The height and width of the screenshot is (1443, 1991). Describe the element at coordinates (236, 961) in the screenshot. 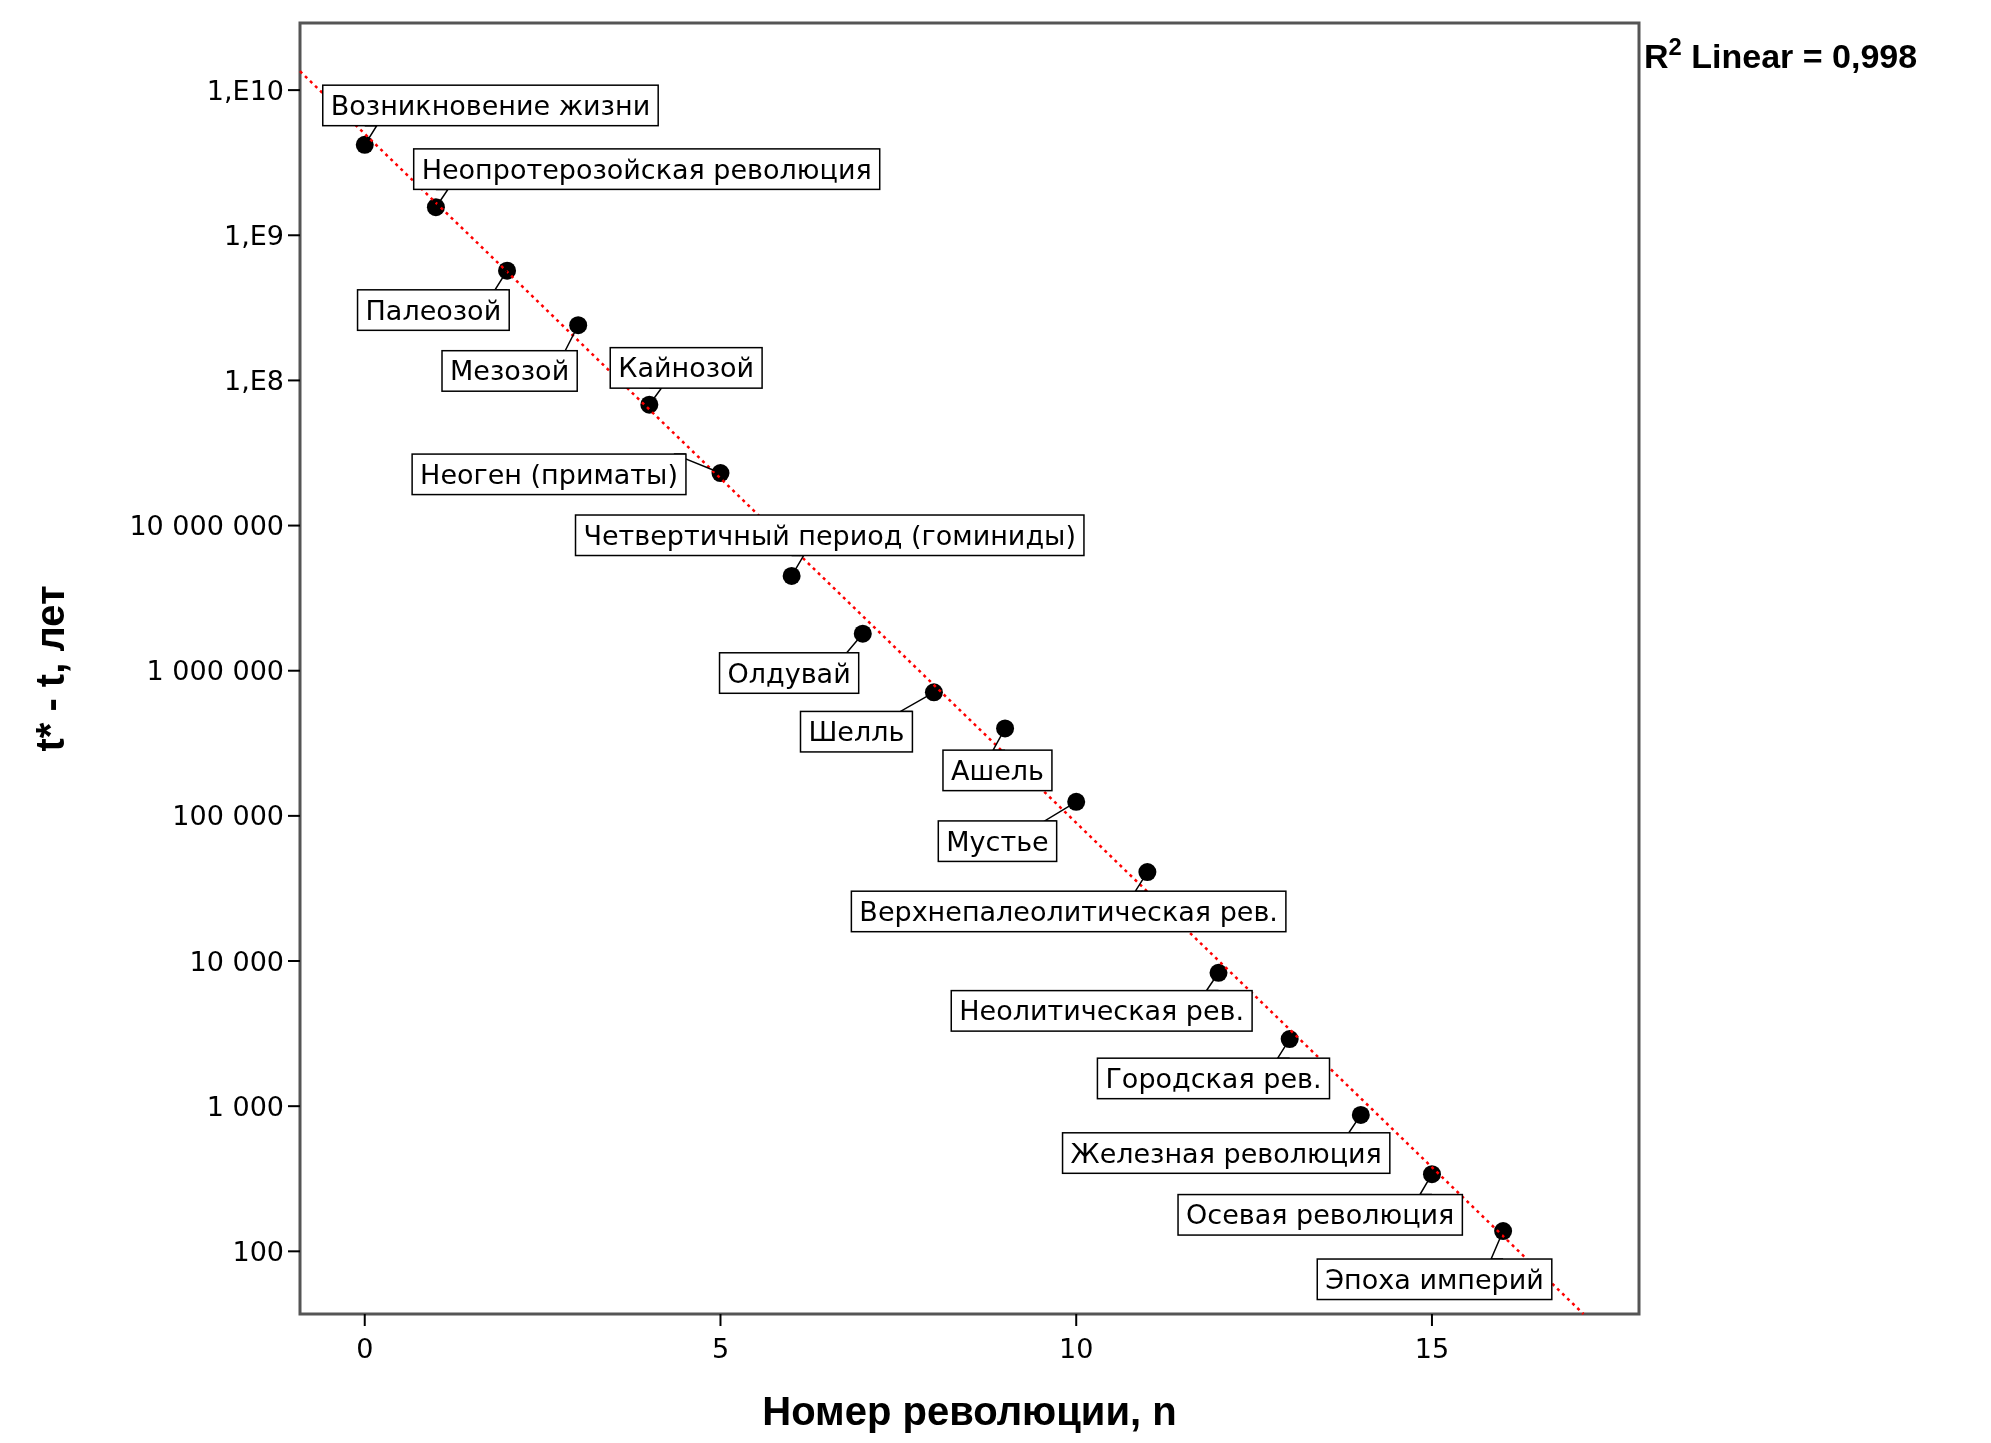

I see `y-tick-label: 10 000` at that location.